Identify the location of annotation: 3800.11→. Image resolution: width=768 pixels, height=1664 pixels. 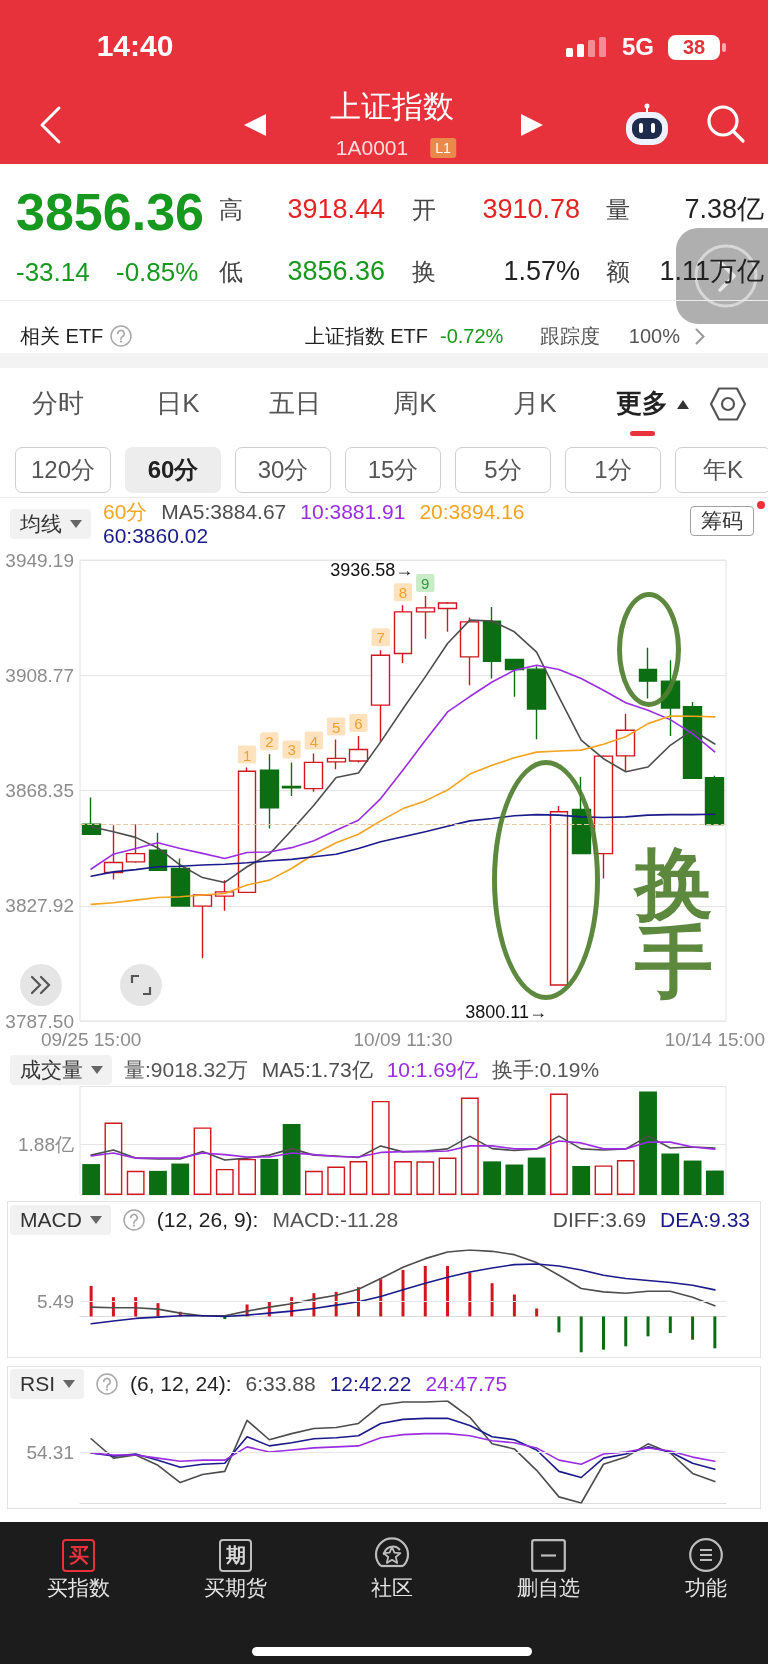
(506, 1012).